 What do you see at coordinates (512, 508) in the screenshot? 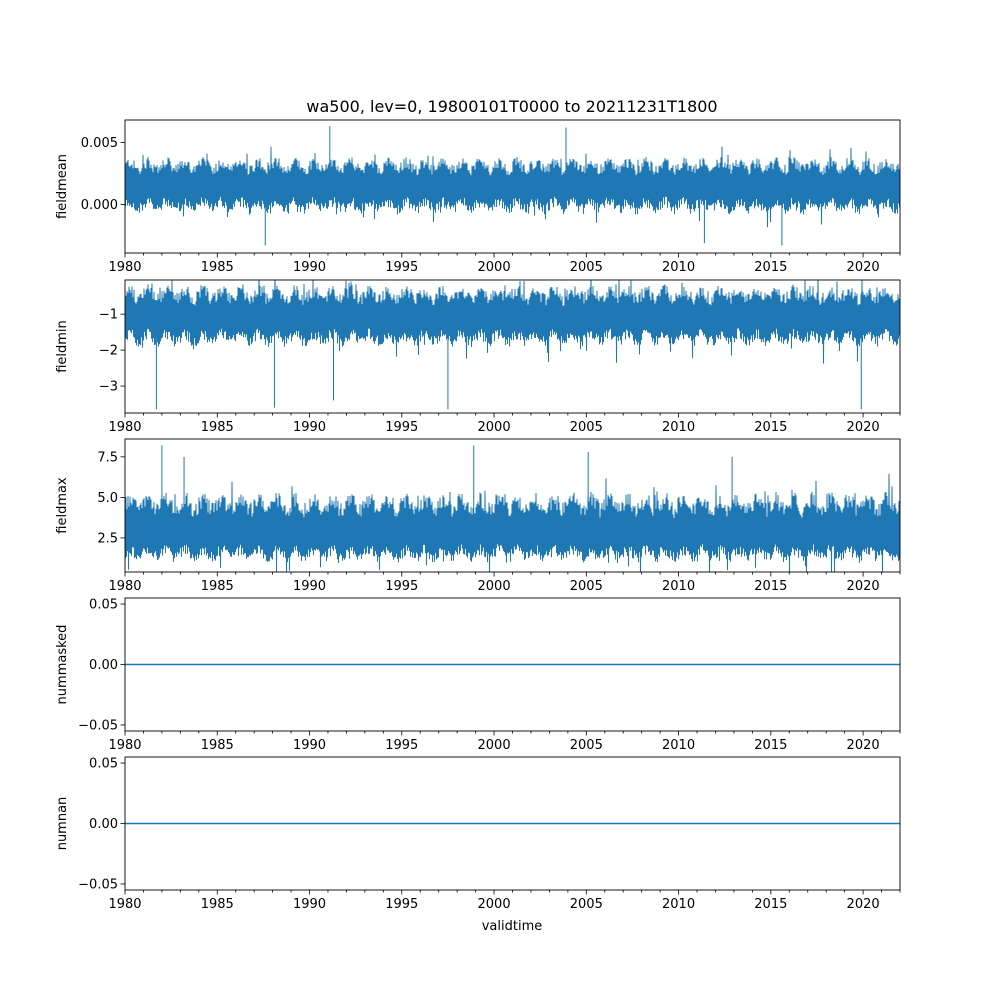
I see `series-line-fieldmax` at bounding box center [512, 508].